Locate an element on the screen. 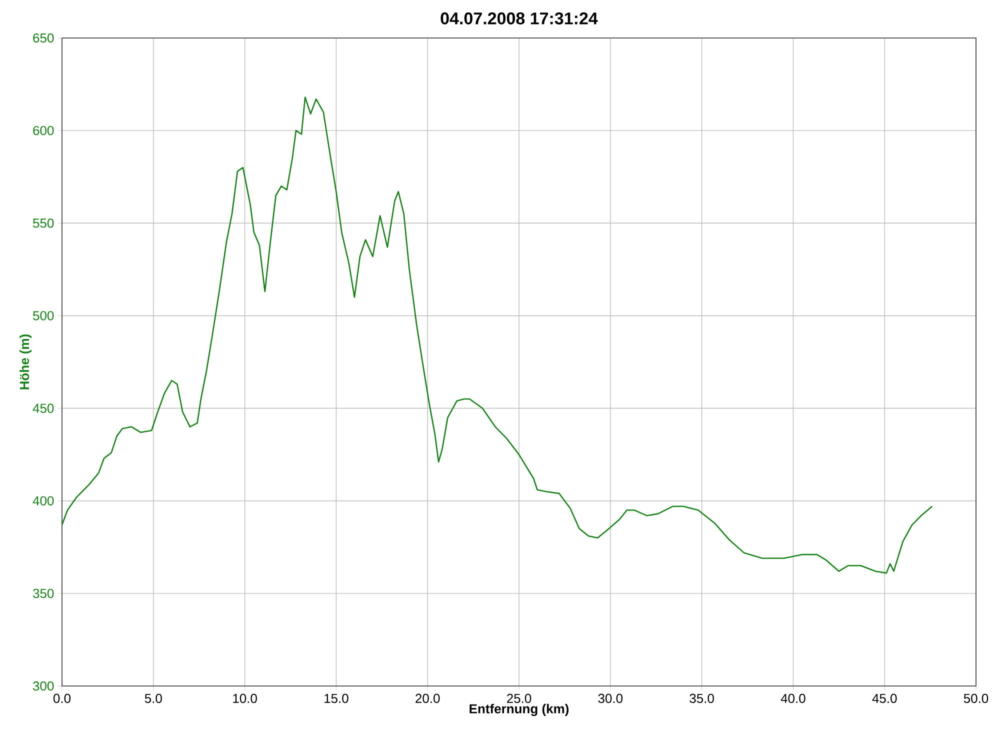 Image resolution: width=997 pixels, height=740 pixels. y-axis-title: Höhe (m) is located at coordinates (26, 362).